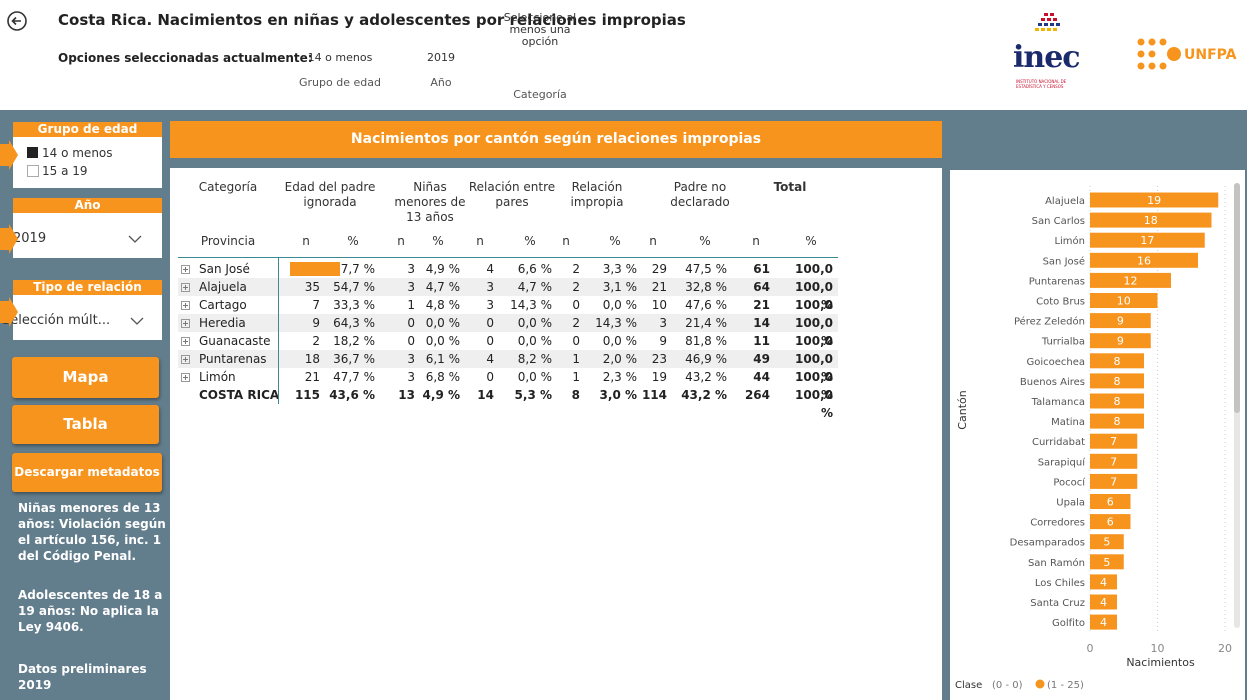 The width and height of the screenshot is (1247, 700). Describe the element at coordinates (1070, 503) in the screenshot. I see `y-tick-label: Upala` at that location.